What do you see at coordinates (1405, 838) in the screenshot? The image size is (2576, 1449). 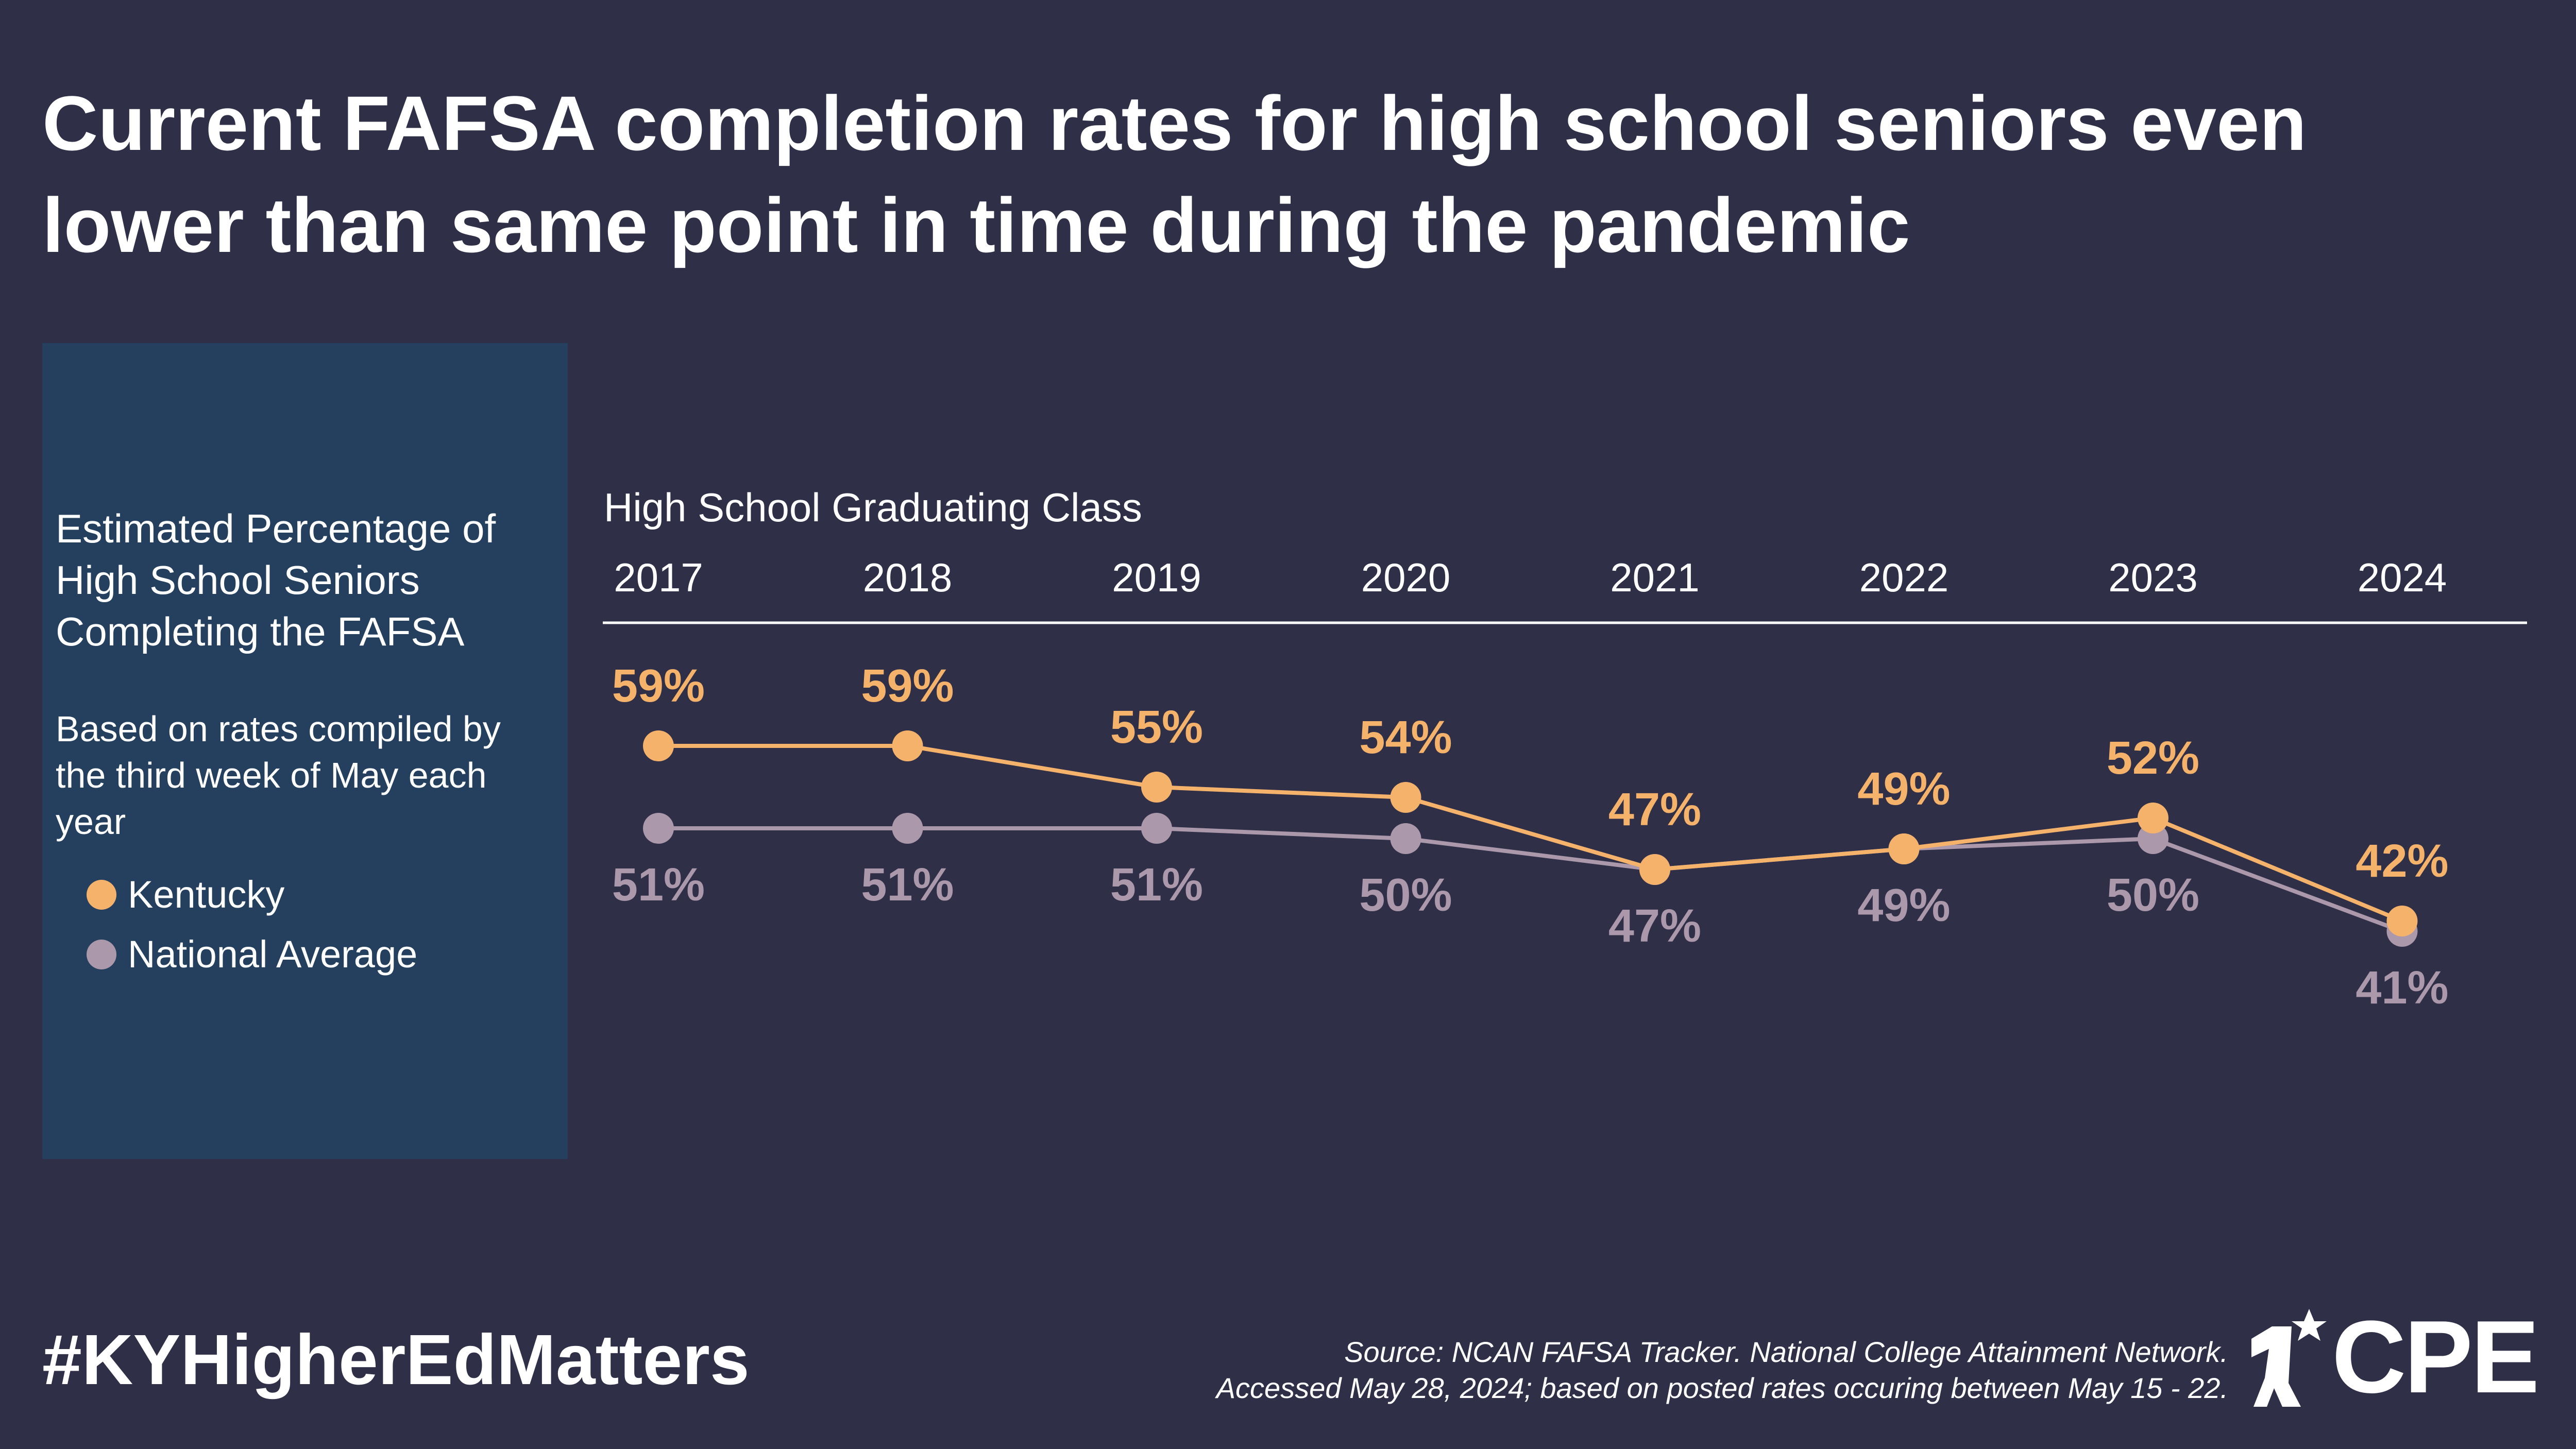 I see `data-point-national-2020` at bounding box center [1405, 838].